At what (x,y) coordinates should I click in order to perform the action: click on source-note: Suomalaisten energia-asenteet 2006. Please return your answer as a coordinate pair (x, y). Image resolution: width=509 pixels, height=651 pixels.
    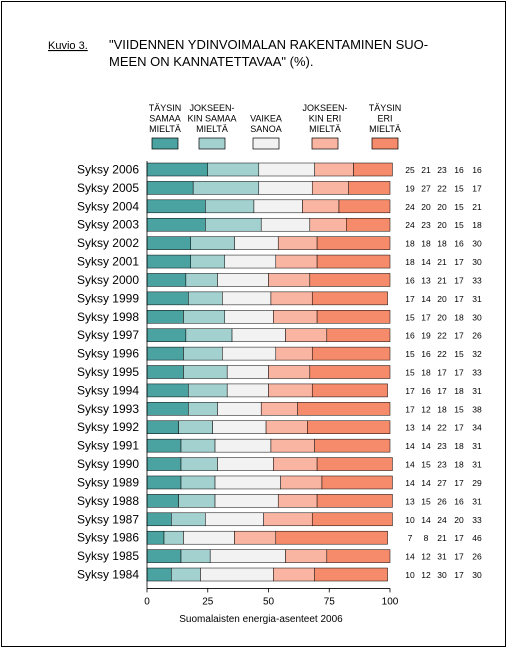
    Looking at the image, I should click on (261, 619).